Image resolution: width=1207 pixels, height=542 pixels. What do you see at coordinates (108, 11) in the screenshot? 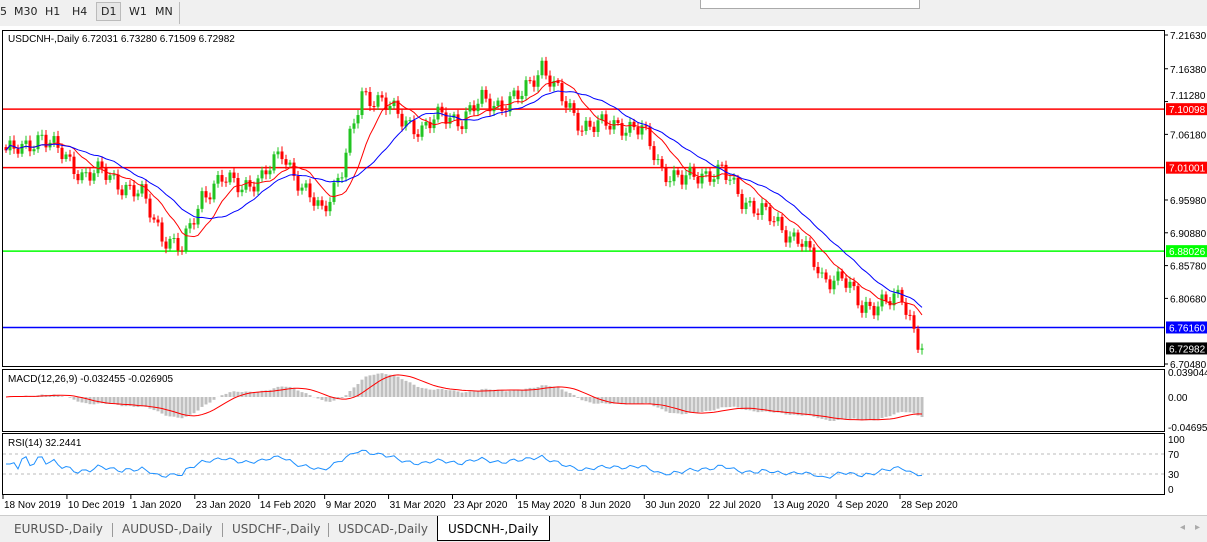
I see `tf-d1: D1` at bounding box center [108, 11].